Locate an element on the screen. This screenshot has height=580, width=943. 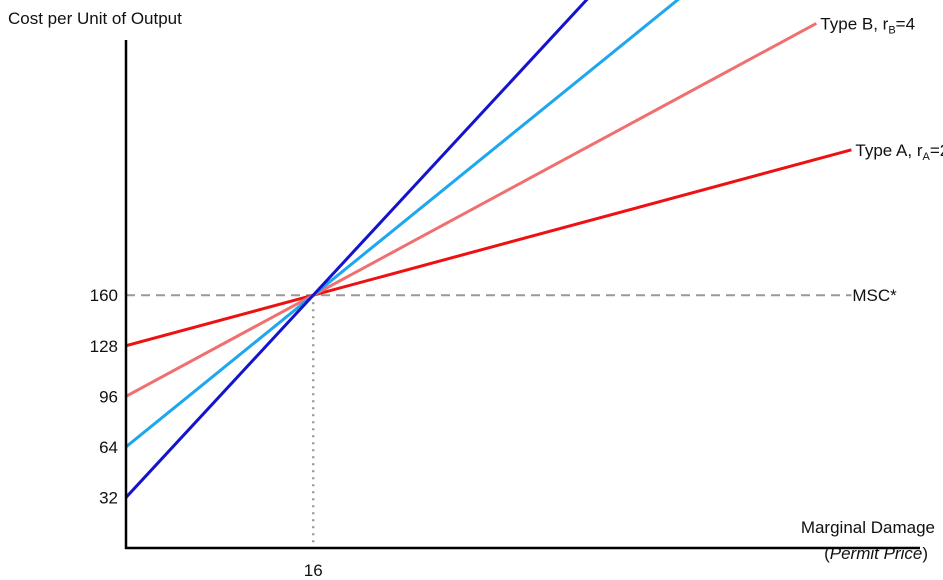
series-label-subscript: B is located at coordinates (891, 30).